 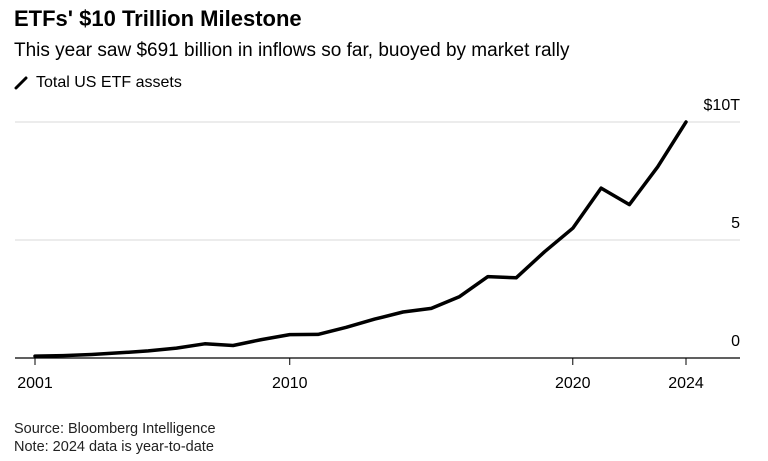 I want to click on x-tick-label: 2010, so click(x=290, y=383).